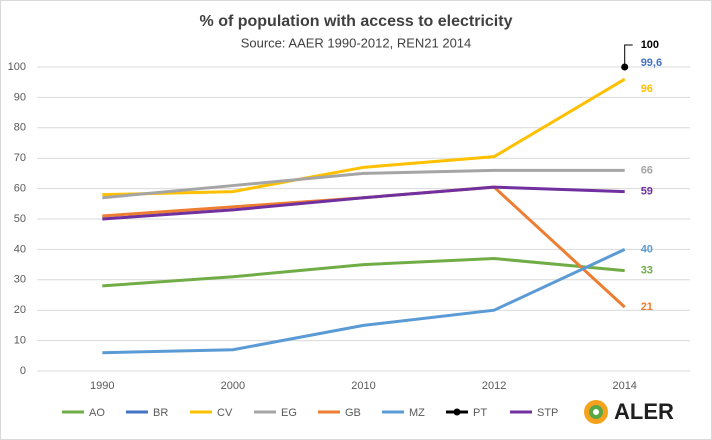  What do you see at coordinates (353, 413) in the screenshot?
I see `legend-label: GB` at bounding box center [353, 413].